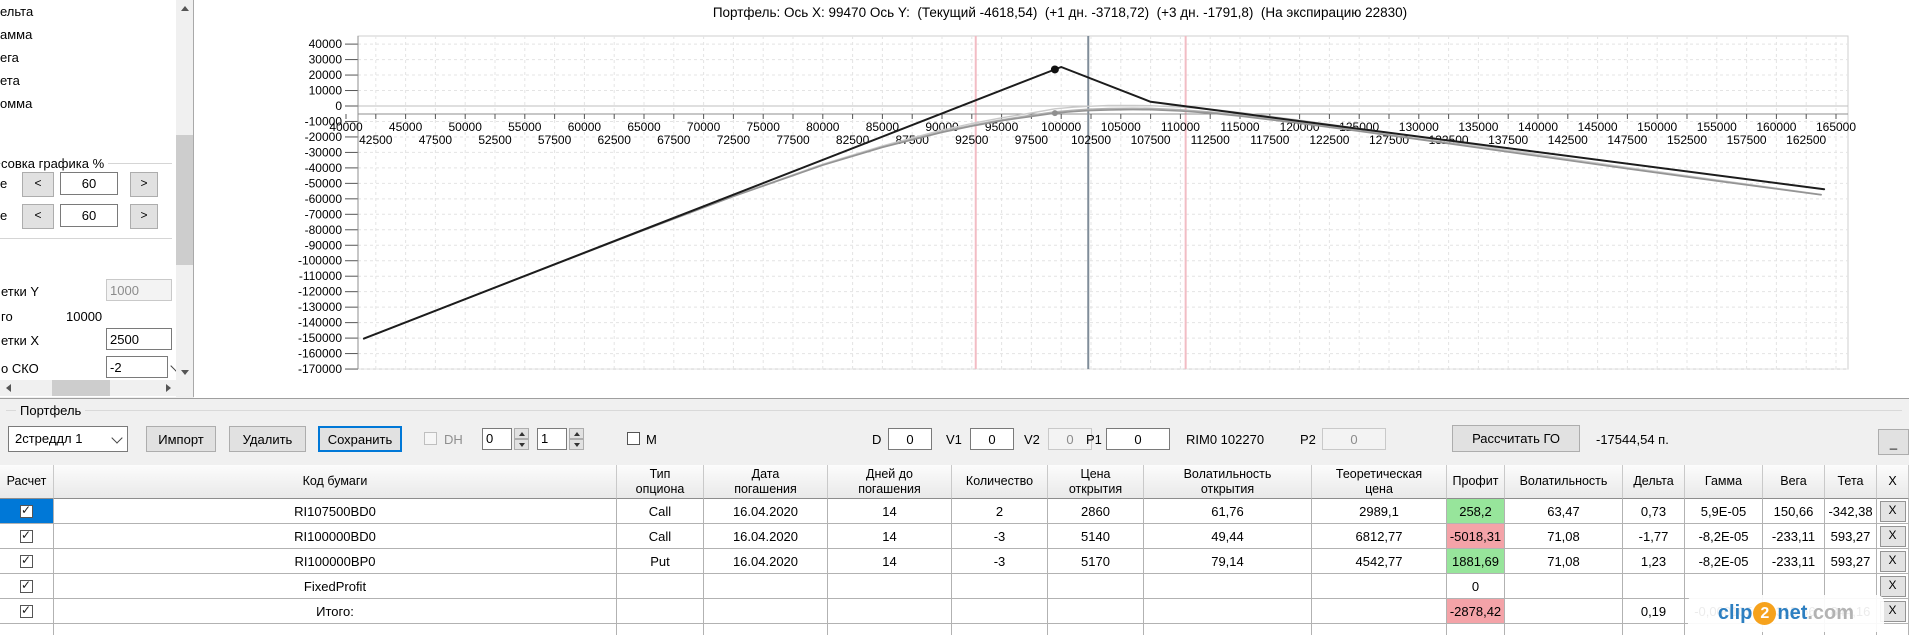  What do you see at coordinates (1794, 482) in the screenshot?
I see `table-header-13: Вега` at bounding box center [1794, 482].